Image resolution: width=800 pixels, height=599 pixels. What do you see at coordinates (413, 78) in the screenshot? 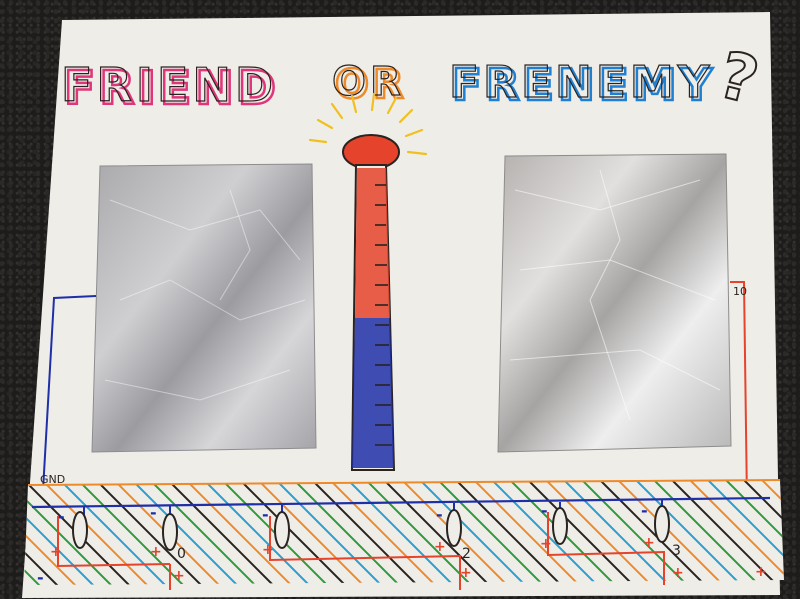
I see `poster-title: FRIEND FRIEND OR OR FRENEMY FRENEMY ?` at bounding box center [413, 78].